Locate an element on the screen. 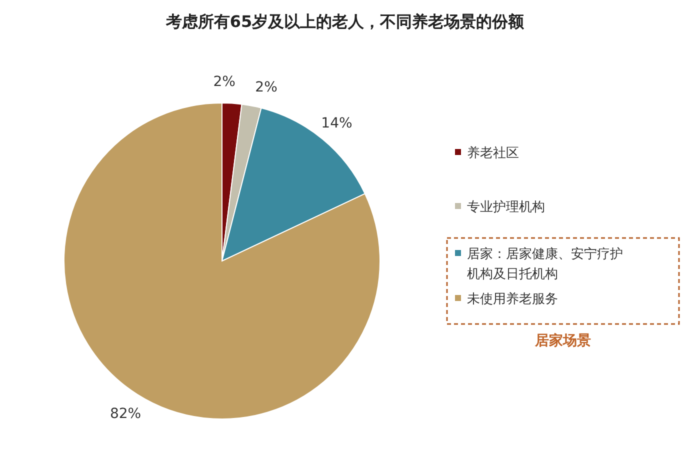  data-label: 82% is located at coordinates (126, 414).